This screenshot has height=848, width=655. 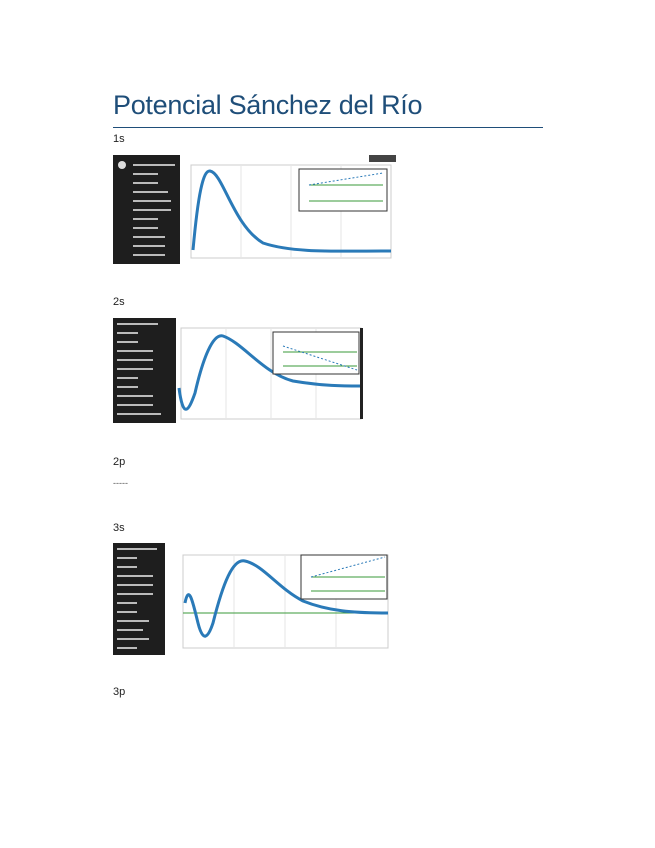 I want to click on title-rule, so click(x=328, y=127).